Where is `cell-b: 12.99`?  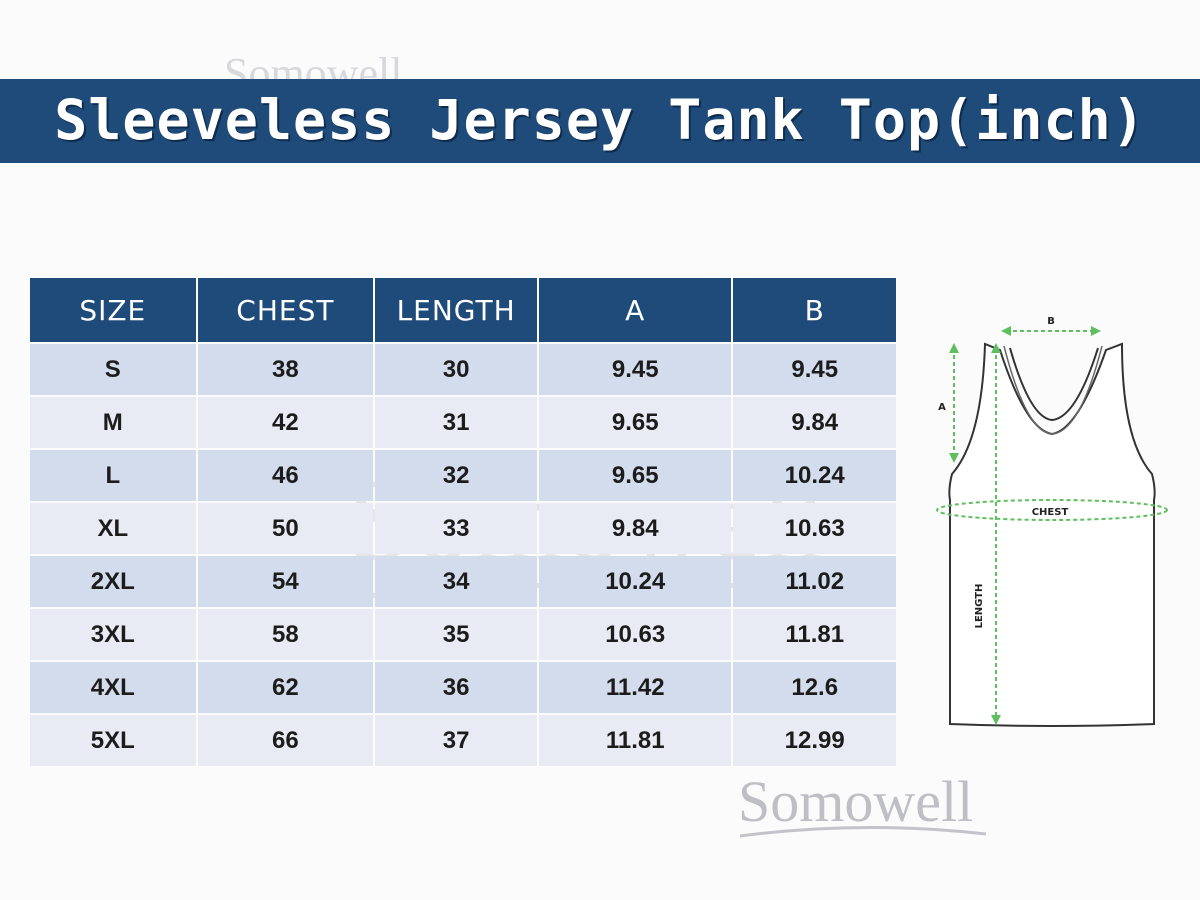
cell-b: 12.99 is located at coordinates (814, 740).